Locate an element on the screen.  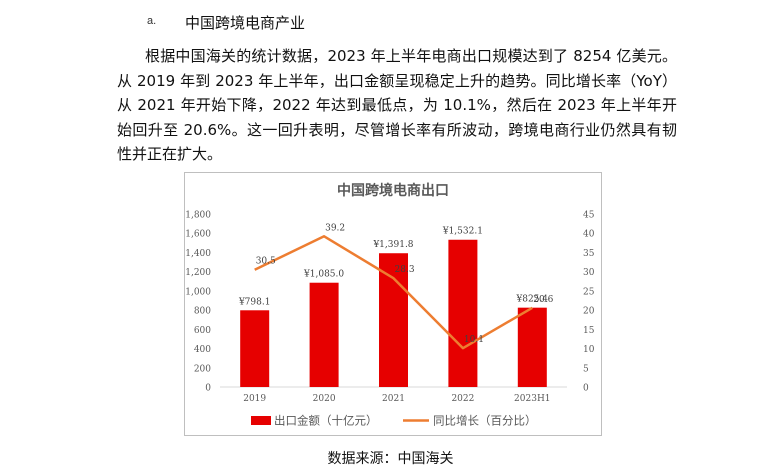
line-data-label: 20.6 is located at coordinates (543, 300).